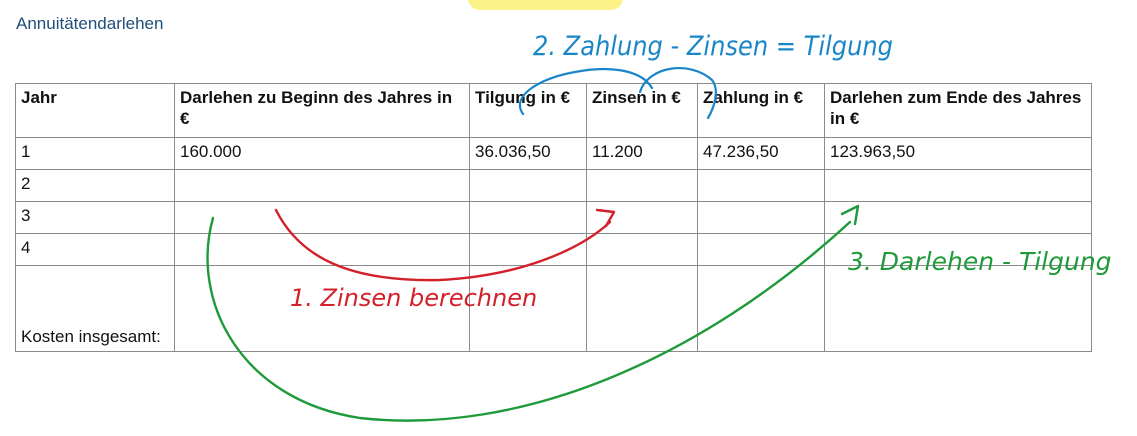 The image size is (1137, 436). I want to click on document-title: Annuitätendarlehen, so click(89, 24).